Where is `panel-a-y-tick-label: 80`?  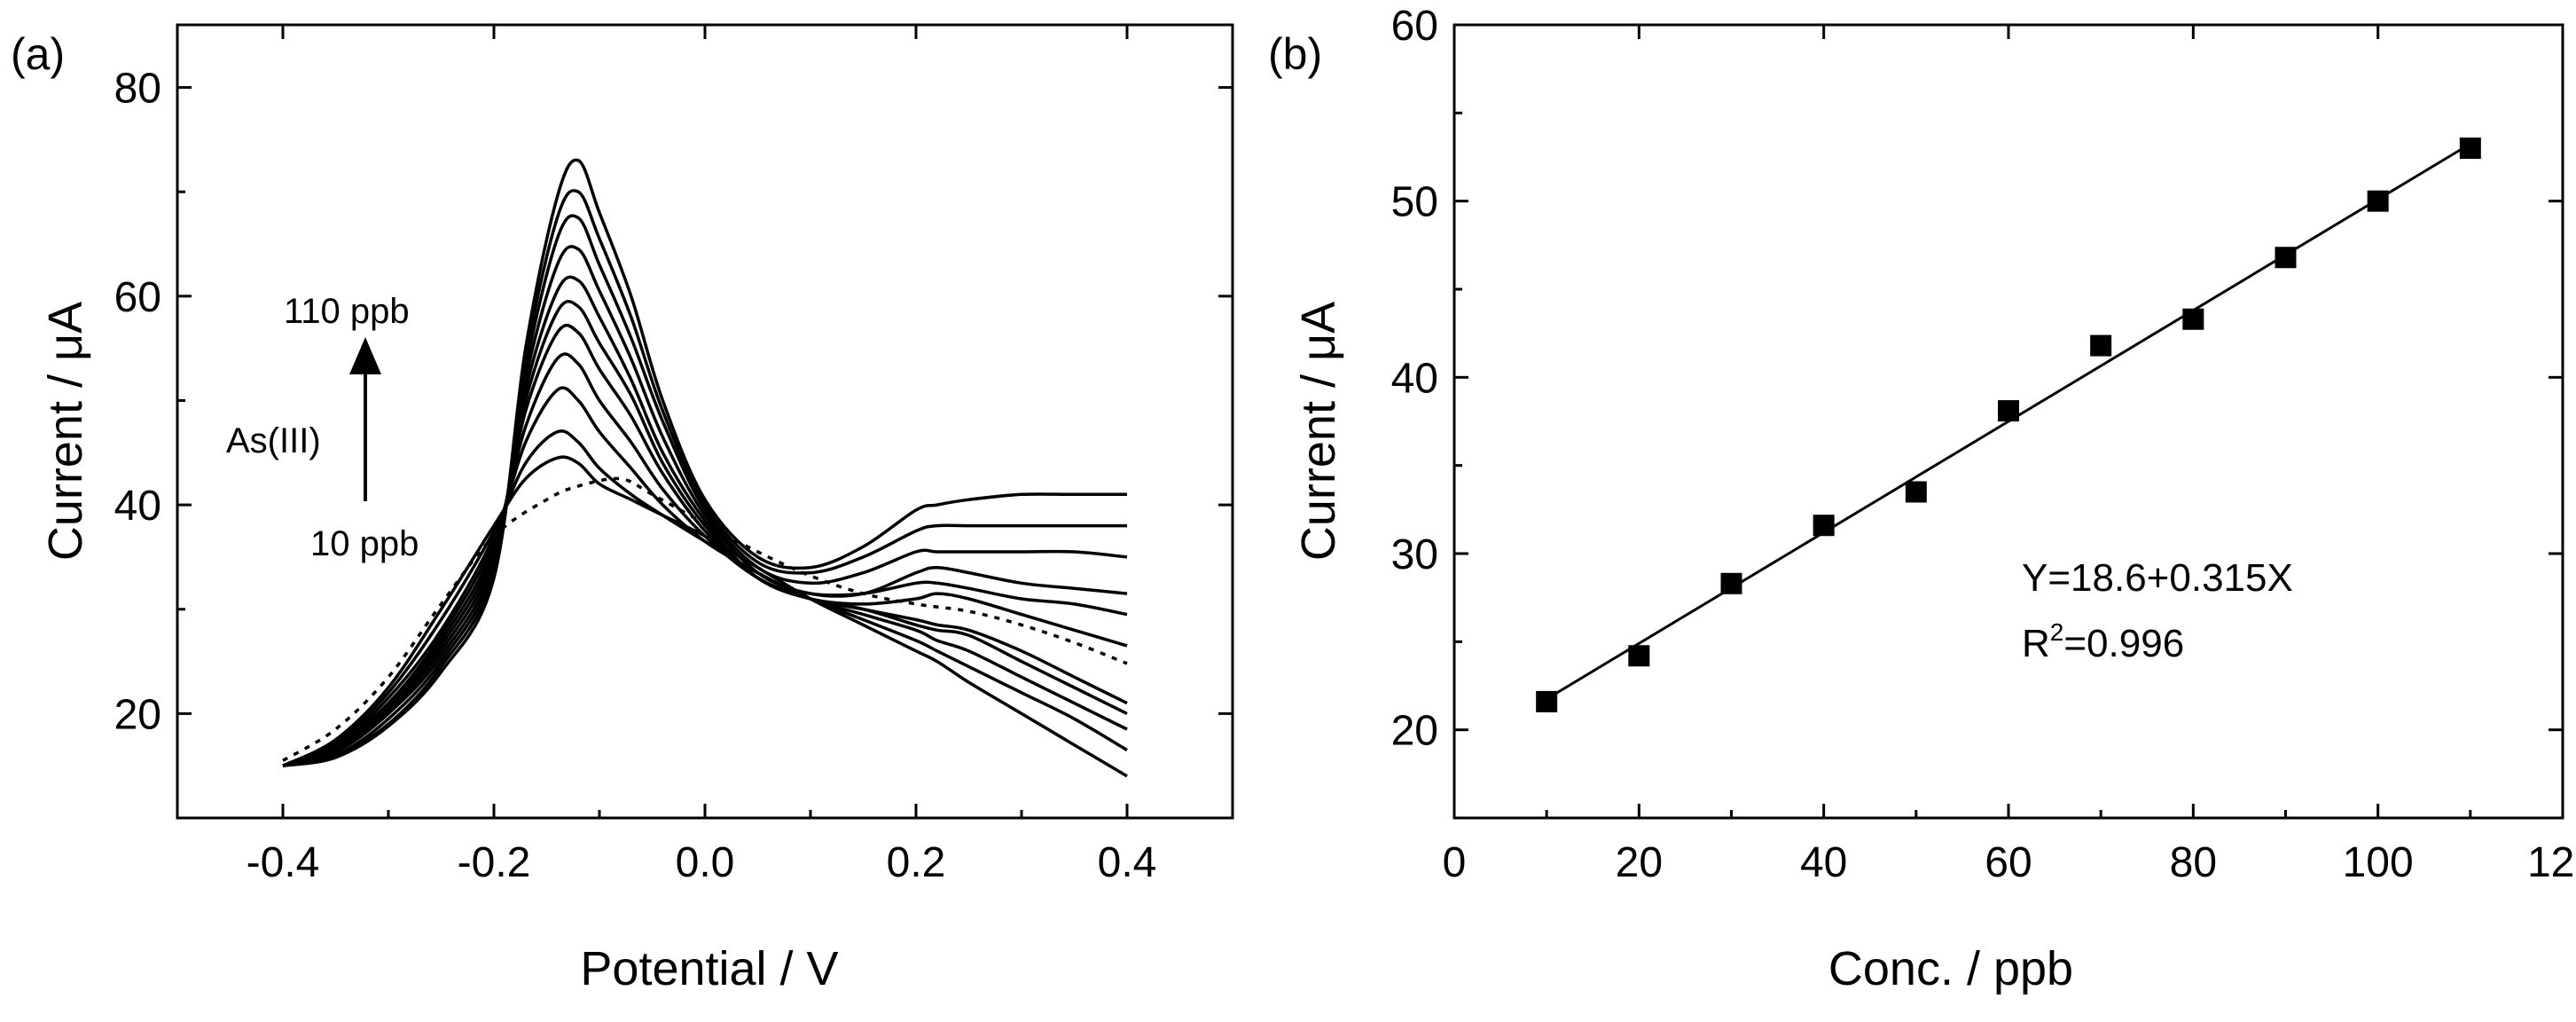 panel-a-y-tick-label: 80 is located at coordinates (137, 89).